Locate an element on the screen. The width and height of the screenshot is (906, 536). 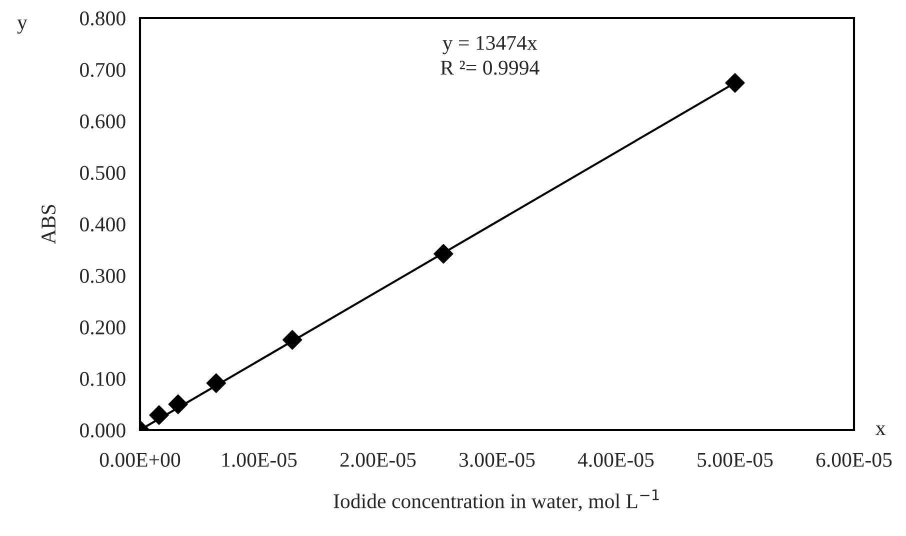
x-tick-label: 5.00E-05 is located at coordinates (735, 459).